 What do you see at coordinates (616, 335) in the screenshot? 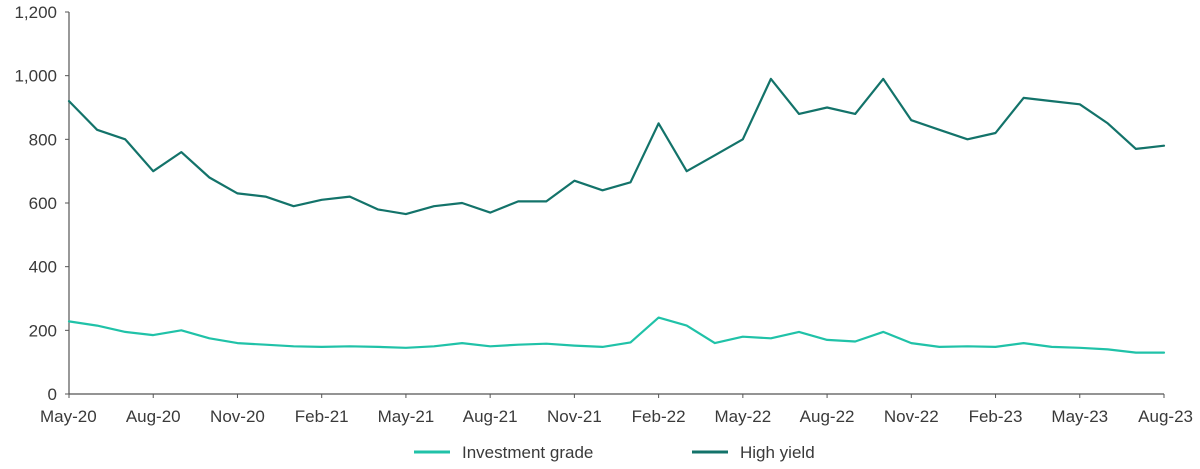
I see `series-line-investment-grade` at bounding box center [616, 335].